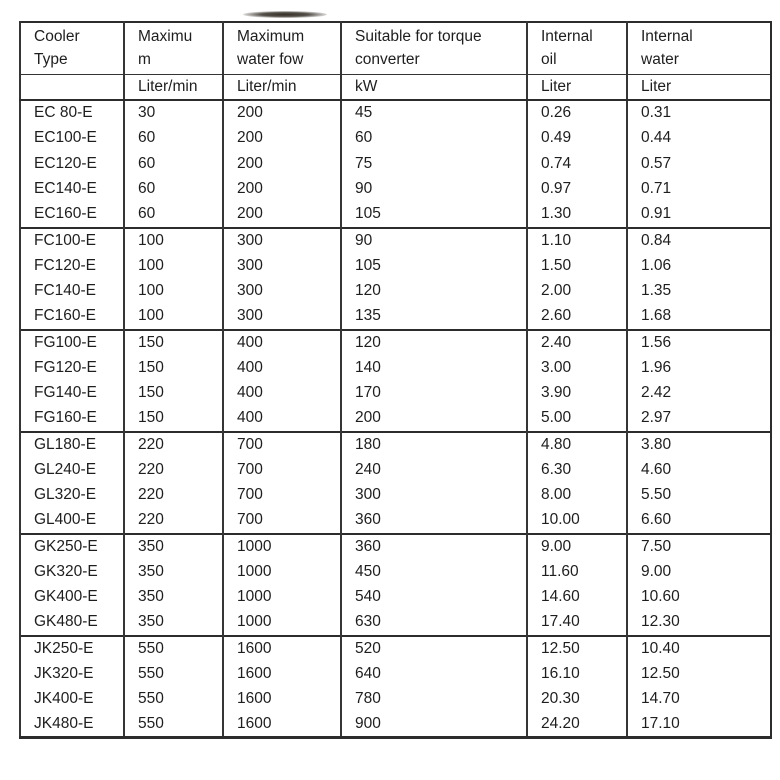  I want to click on torque-kw-cell: 140, so click(433, 368).